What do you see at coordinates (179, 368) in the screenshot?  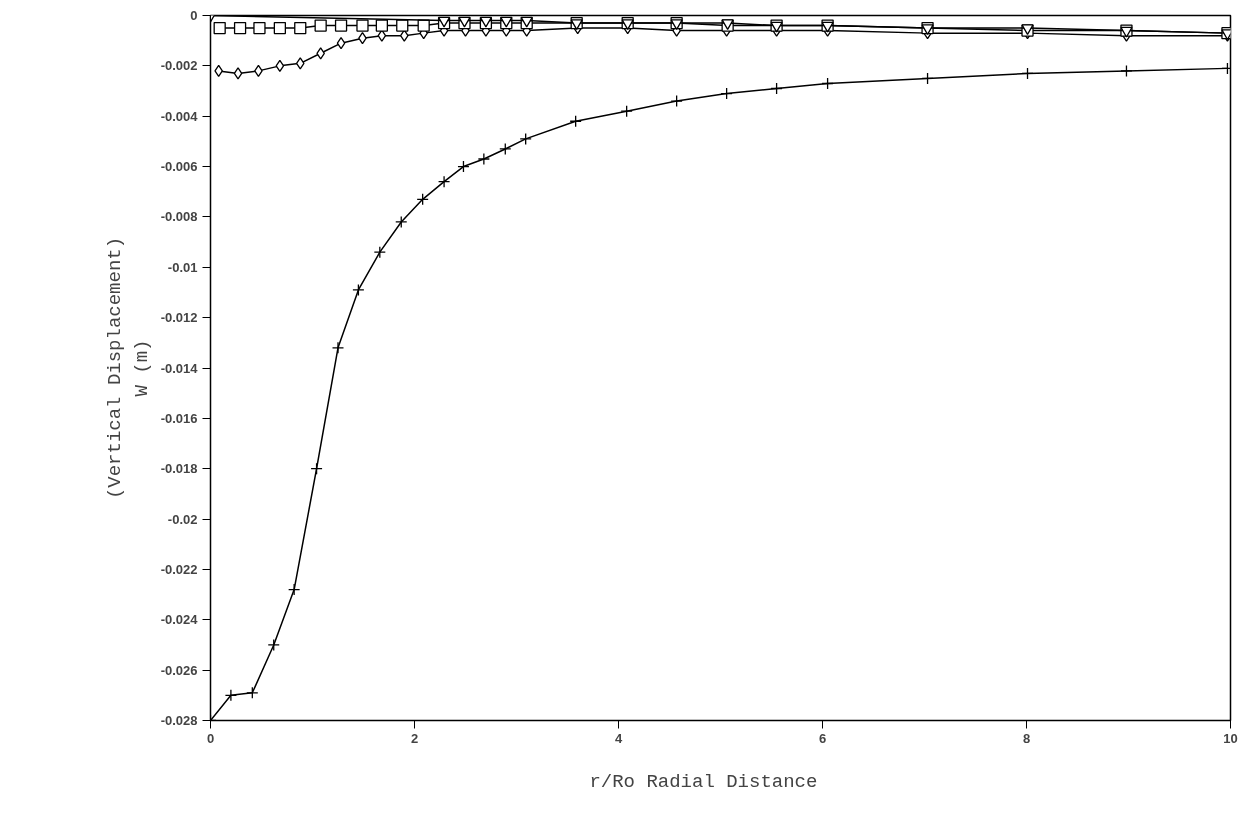 I see `y-tick-label: -0.014` at bounding box center [179, 368].